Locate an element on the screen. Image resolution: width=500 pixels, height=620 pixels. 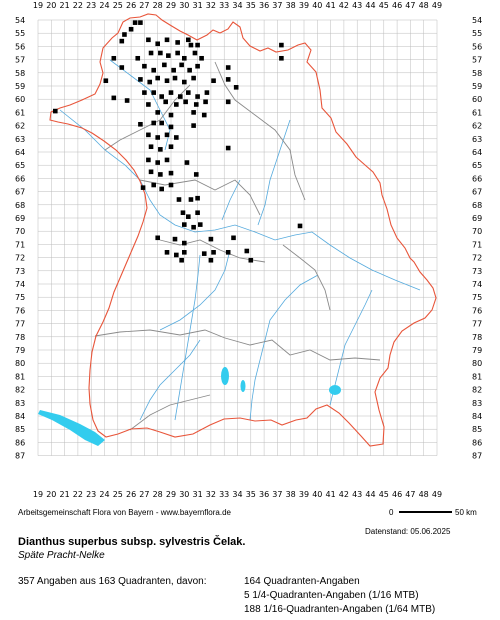
x-axis-label: 23 is located at coordinates (91, 494).